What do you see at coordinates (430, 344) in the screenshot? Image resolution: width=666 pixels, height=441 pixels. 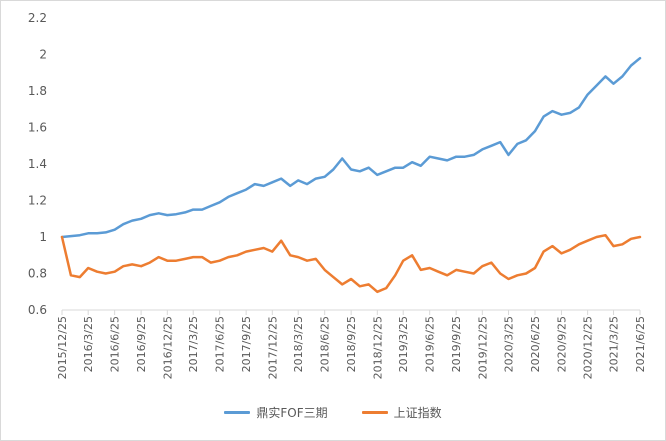 I see `x-tick-label: 2019/6/25` at bounding box center [430, 344].